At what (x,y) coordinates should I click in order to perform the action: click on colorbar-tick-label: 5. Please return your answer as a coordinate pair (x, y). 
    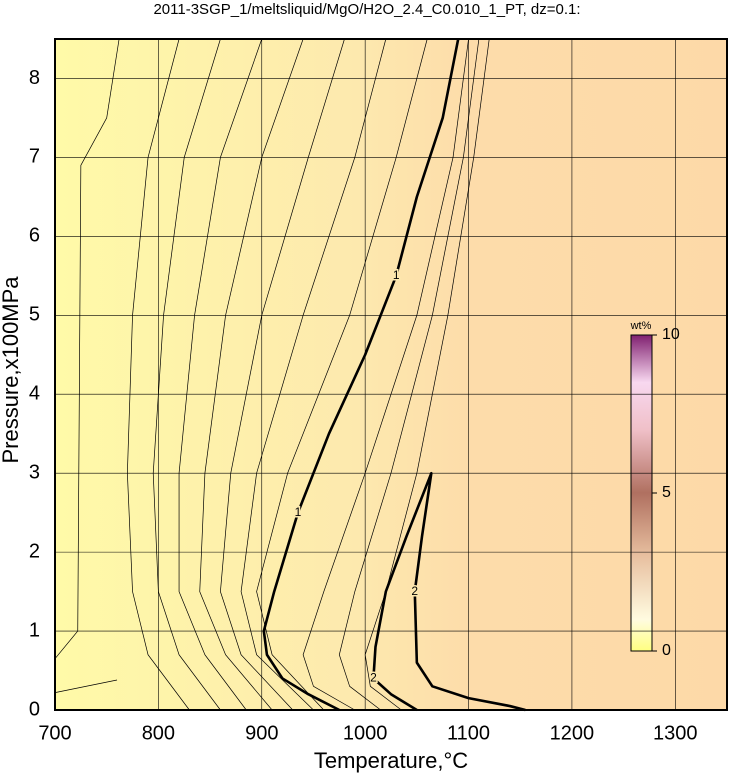
    Looking at the image, I should click on (666, 492).